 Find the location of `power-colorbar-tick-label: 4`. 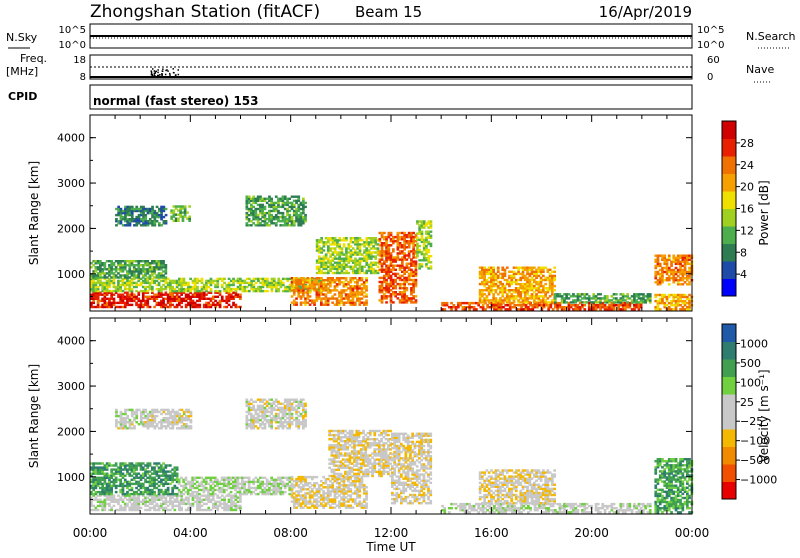

power-colorbar-tick-label: 4 is located at coordinates (743, 274).